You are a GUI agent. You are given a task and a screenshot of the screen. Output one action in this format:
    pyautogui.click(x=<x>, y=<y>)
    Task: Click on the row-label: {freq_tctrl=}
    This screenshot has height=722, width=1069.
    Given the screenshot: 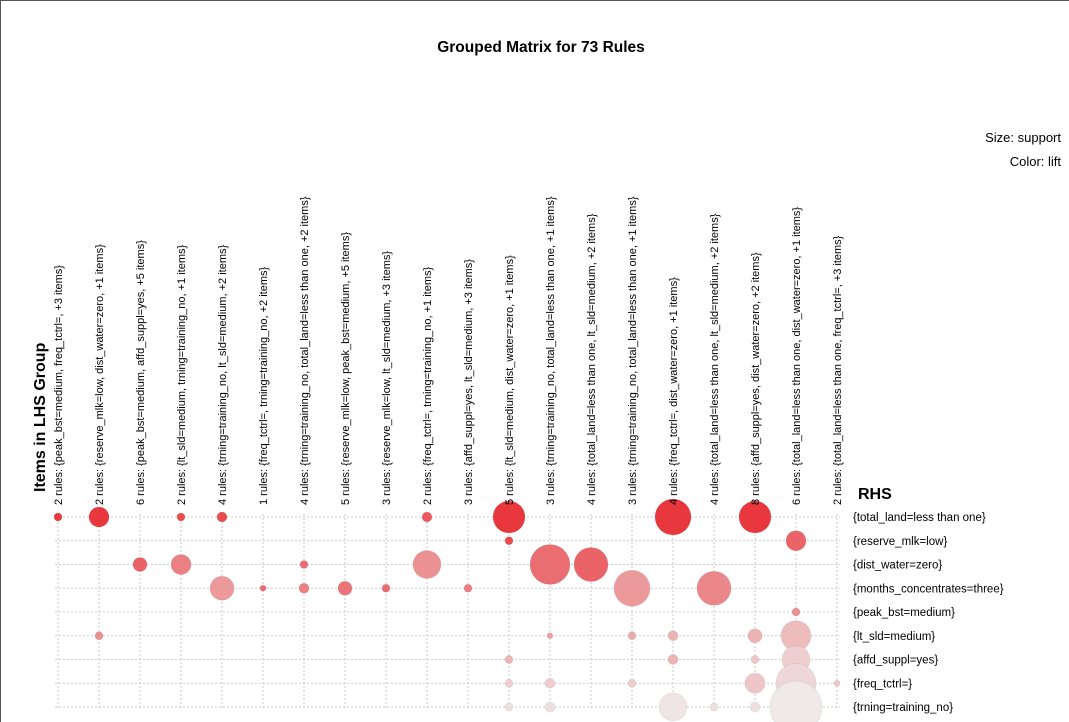 What is the action you would take?
    pyautogui.click(x=882, y=684)
    